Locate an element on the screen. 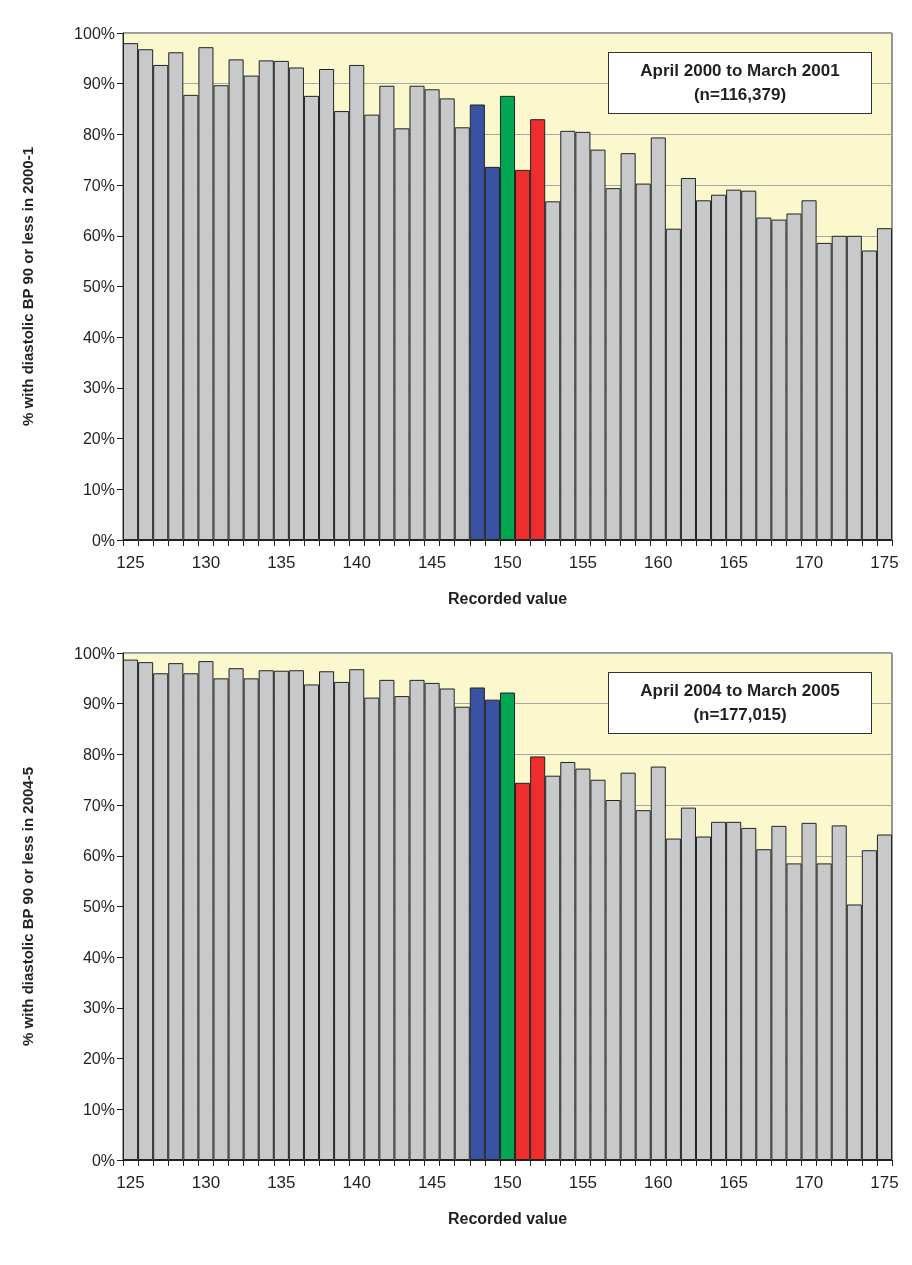 This screenshot has height=1265, width=912. y-axis-title: % with diastolic BP 90 or less in 2004-5 is located at coordinates (27, 906).